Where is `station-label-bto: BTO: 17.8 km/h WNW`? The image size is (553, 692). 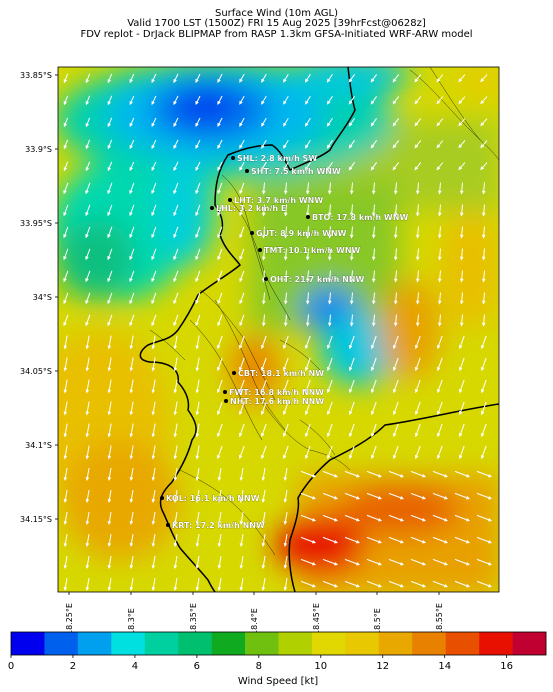 station-label-bto: BTO: 17.8 km/h WNW is located at coordinates (360, 217).